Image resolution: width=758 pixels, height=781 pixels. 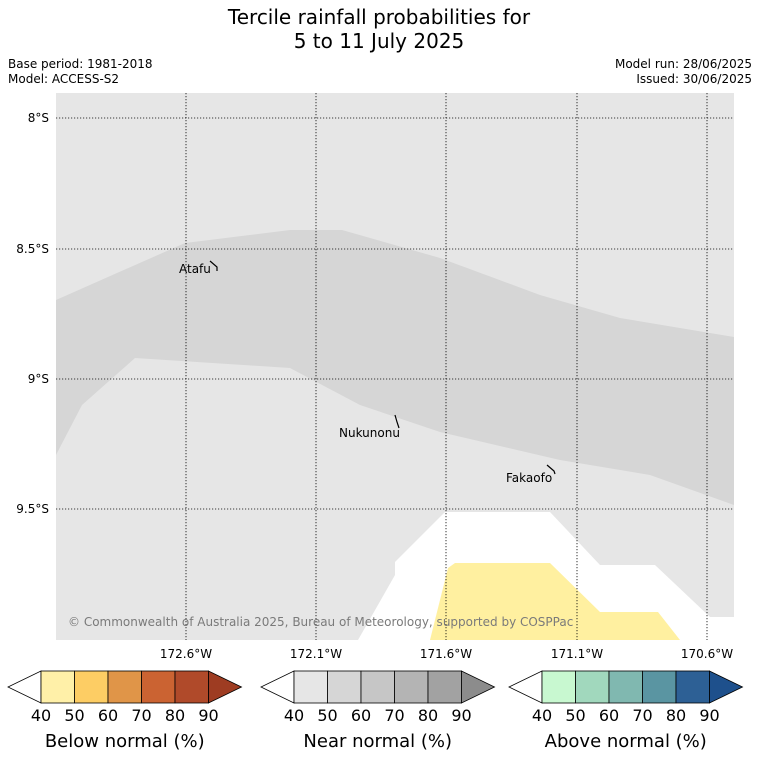 I want to click on near-normal-colorbar: 40 50 60 70 80 90 Near normal (%), so click(x=378, y=711).